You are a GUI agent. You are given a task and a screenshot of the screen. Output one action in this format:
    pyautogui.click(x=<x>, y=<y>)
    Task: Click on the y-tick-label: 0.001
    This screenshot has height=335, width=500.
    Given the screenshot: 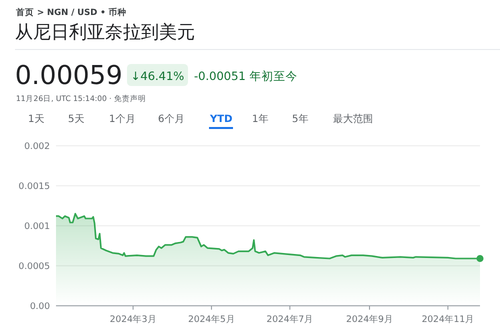 What is the action you would take?
    pyautogui.click(x=37, y=227)
    